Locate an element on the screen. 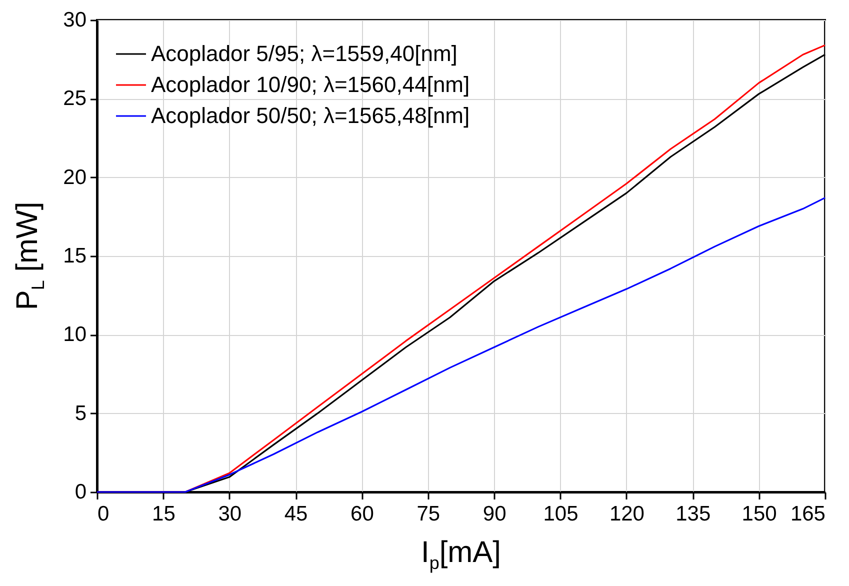  x-tick-label: 120 is located at coordinates (626, 514).